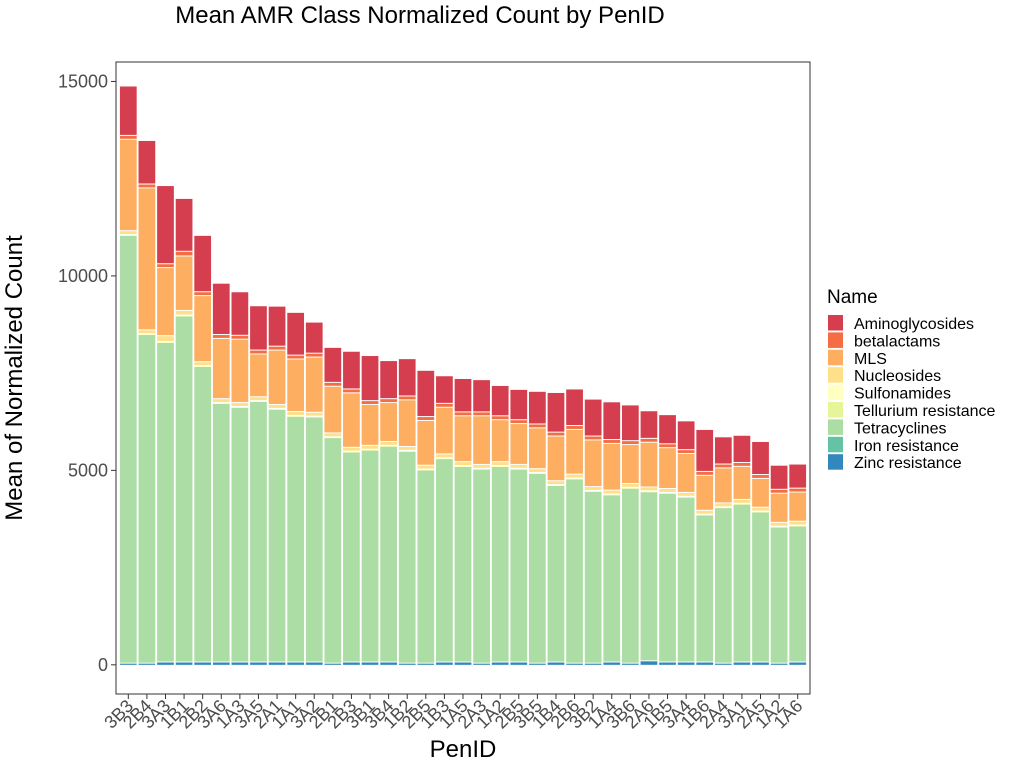  Describe the element at coordinates (906, 446) in the screenshot. I see `legend-label: Iron resistance` at that location.